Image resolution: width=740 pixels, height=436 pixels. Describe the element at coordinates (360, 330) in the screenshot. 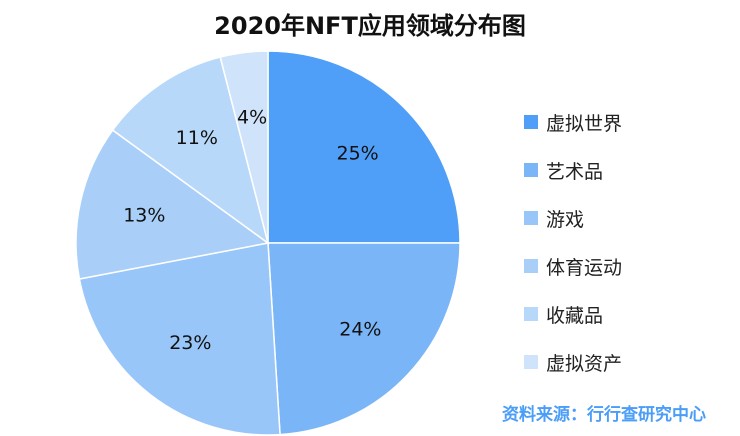

I see `slice-label-2: 24%` at that location.